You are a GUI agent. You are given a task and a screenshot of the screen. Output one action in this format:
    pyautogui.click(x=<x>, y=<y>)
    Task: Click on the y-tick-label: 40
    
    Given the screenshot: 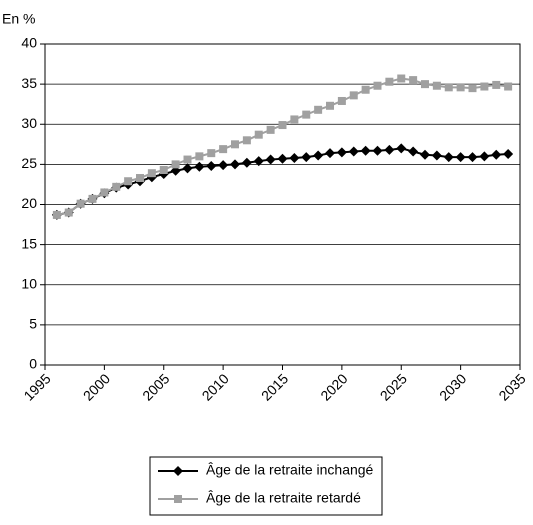 What is the action you would take?
    pyautogui.click(x=29, y=43)
    